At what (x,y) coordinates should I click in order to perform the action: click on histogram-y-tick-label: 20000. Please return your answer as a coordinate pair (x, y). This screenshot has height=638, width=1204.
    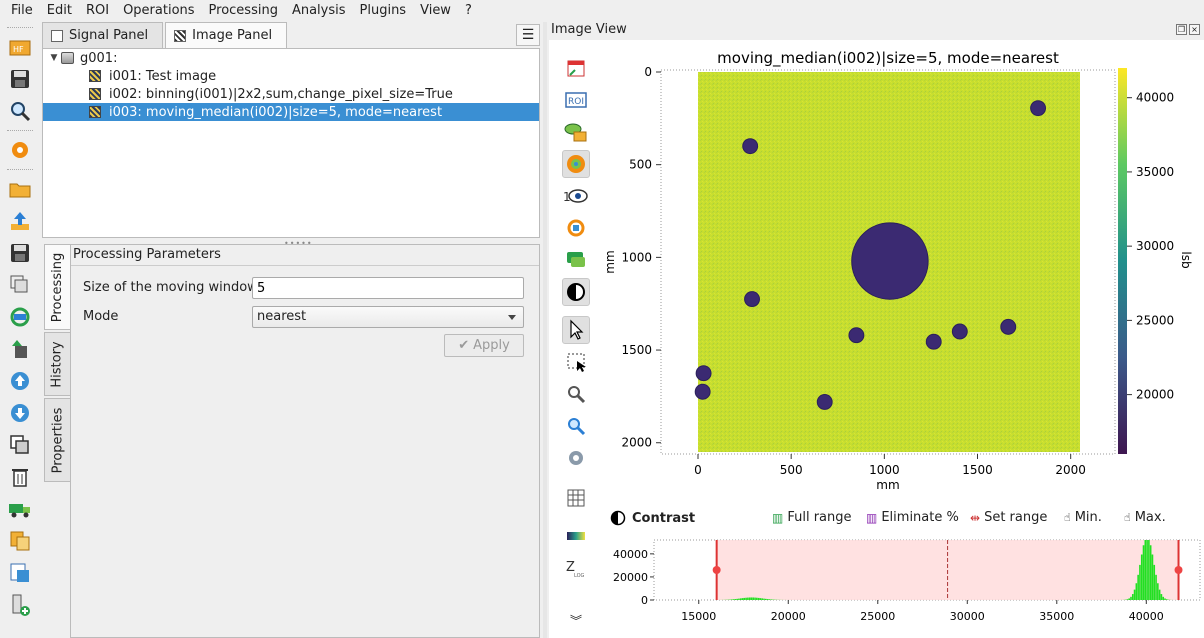
    Looking at the image, I should click on (630, 577).